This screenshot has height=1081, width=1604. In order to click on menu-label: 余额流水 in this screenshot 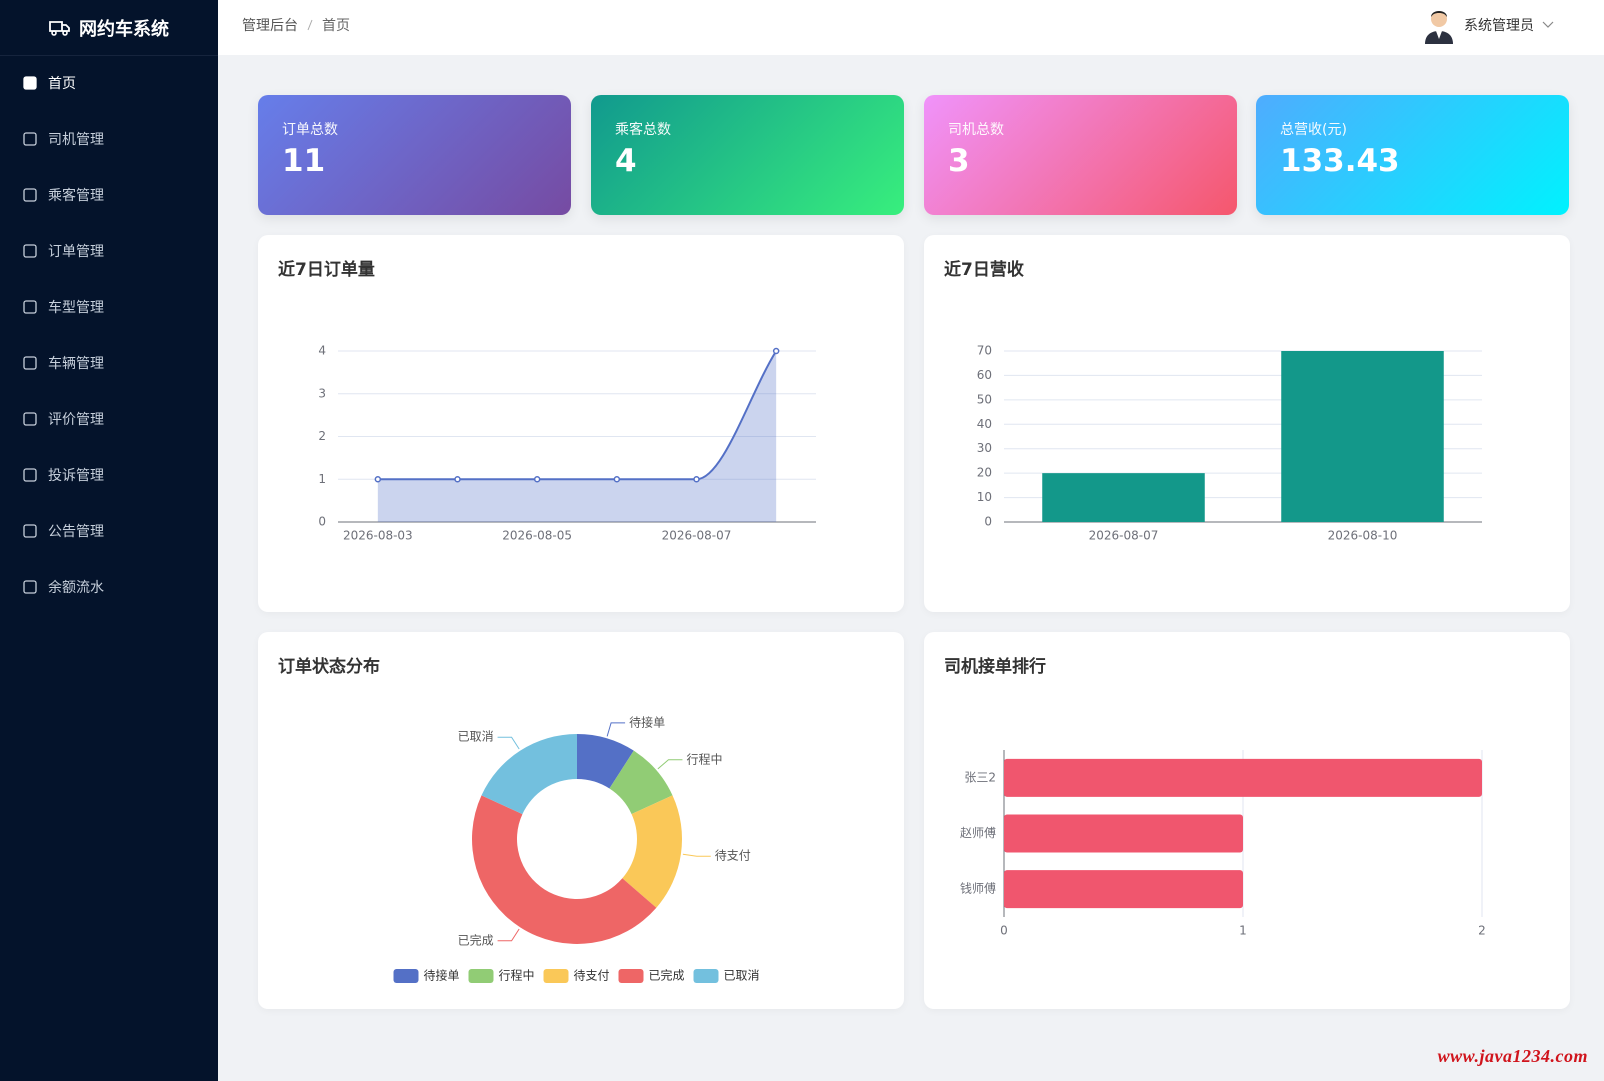, I will do `click(76, 588)`.